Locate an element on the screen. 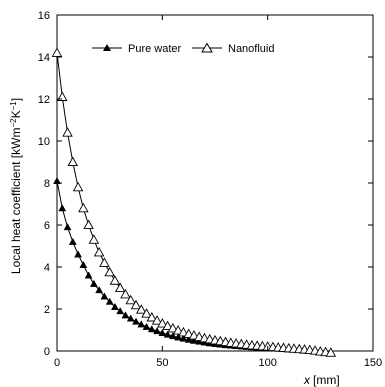 This screenshot has height=387, width=385. y-tick-label: 16 is located at coordinates (44, 16).